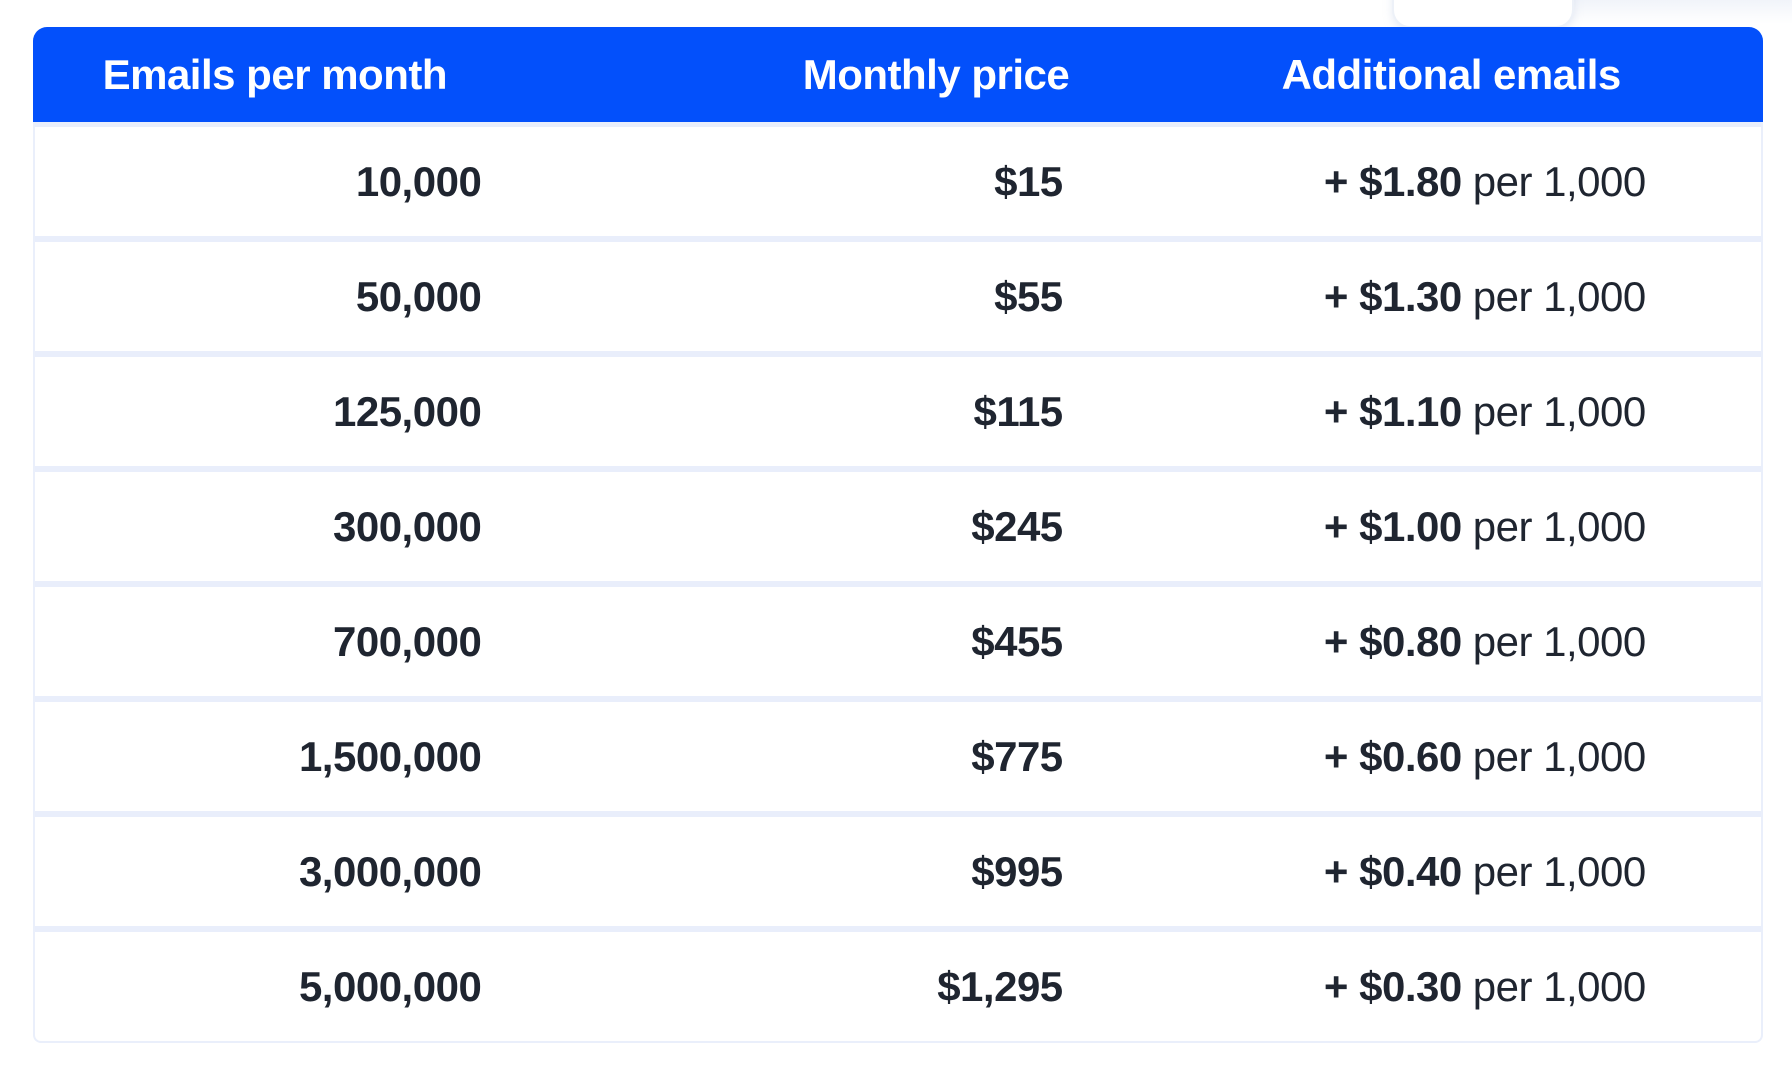 This screenshot has height=1072, width=1792. I want to click on additional-emails-value: + $1.10 per 1,000, so click(1485, 412).